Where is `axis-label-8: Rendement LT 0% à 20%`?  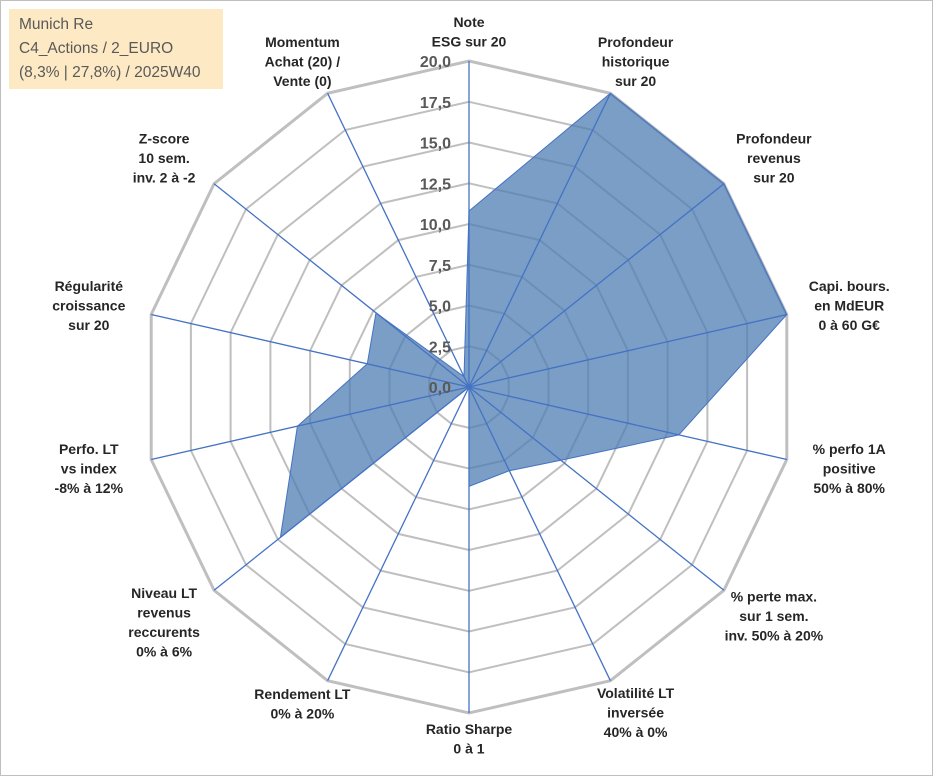 axis-label-8: Rendement LT 0% à 20% is located at coordinates (302, 704).